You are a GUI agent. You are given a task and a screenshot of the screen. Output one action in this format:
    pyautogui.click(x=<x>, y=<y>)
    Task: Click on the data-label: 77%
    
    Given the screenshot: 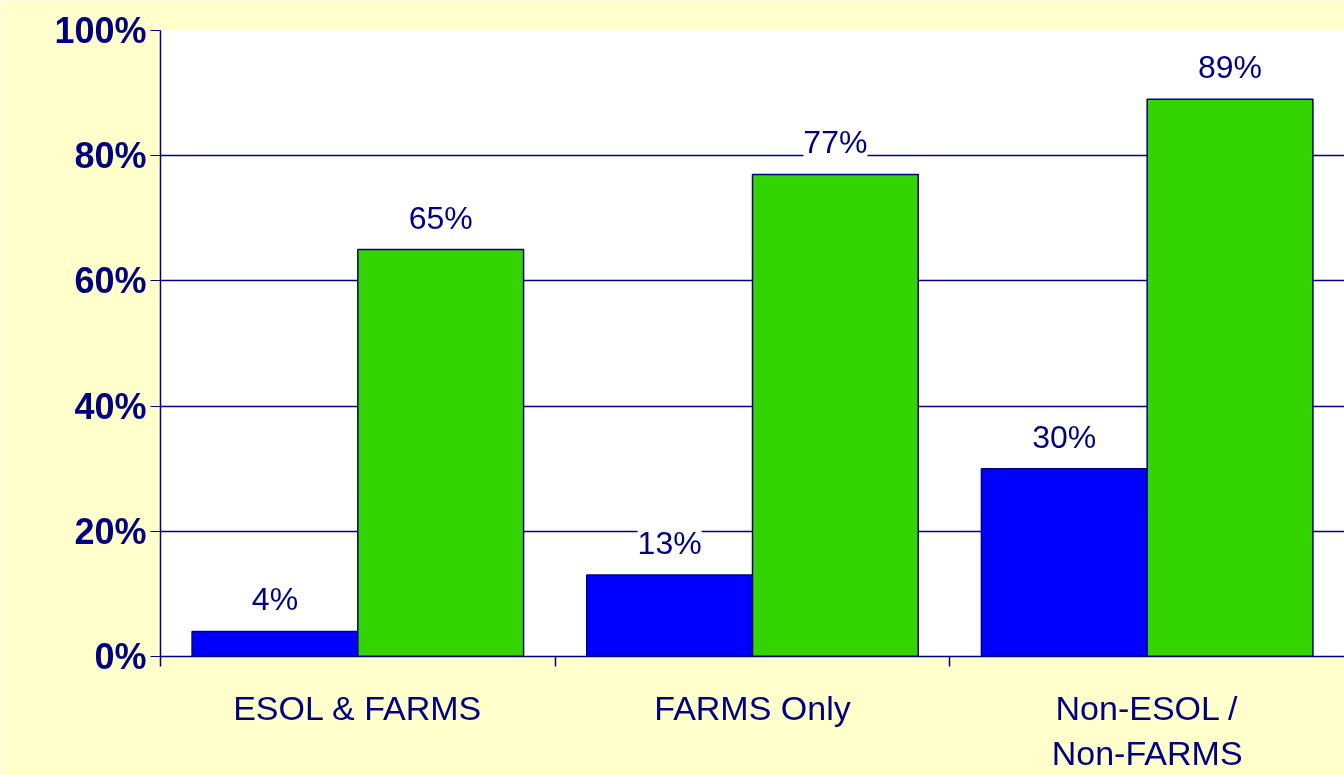 What is the action you would take?
    pyautogui.click(x=835, y=142)
    